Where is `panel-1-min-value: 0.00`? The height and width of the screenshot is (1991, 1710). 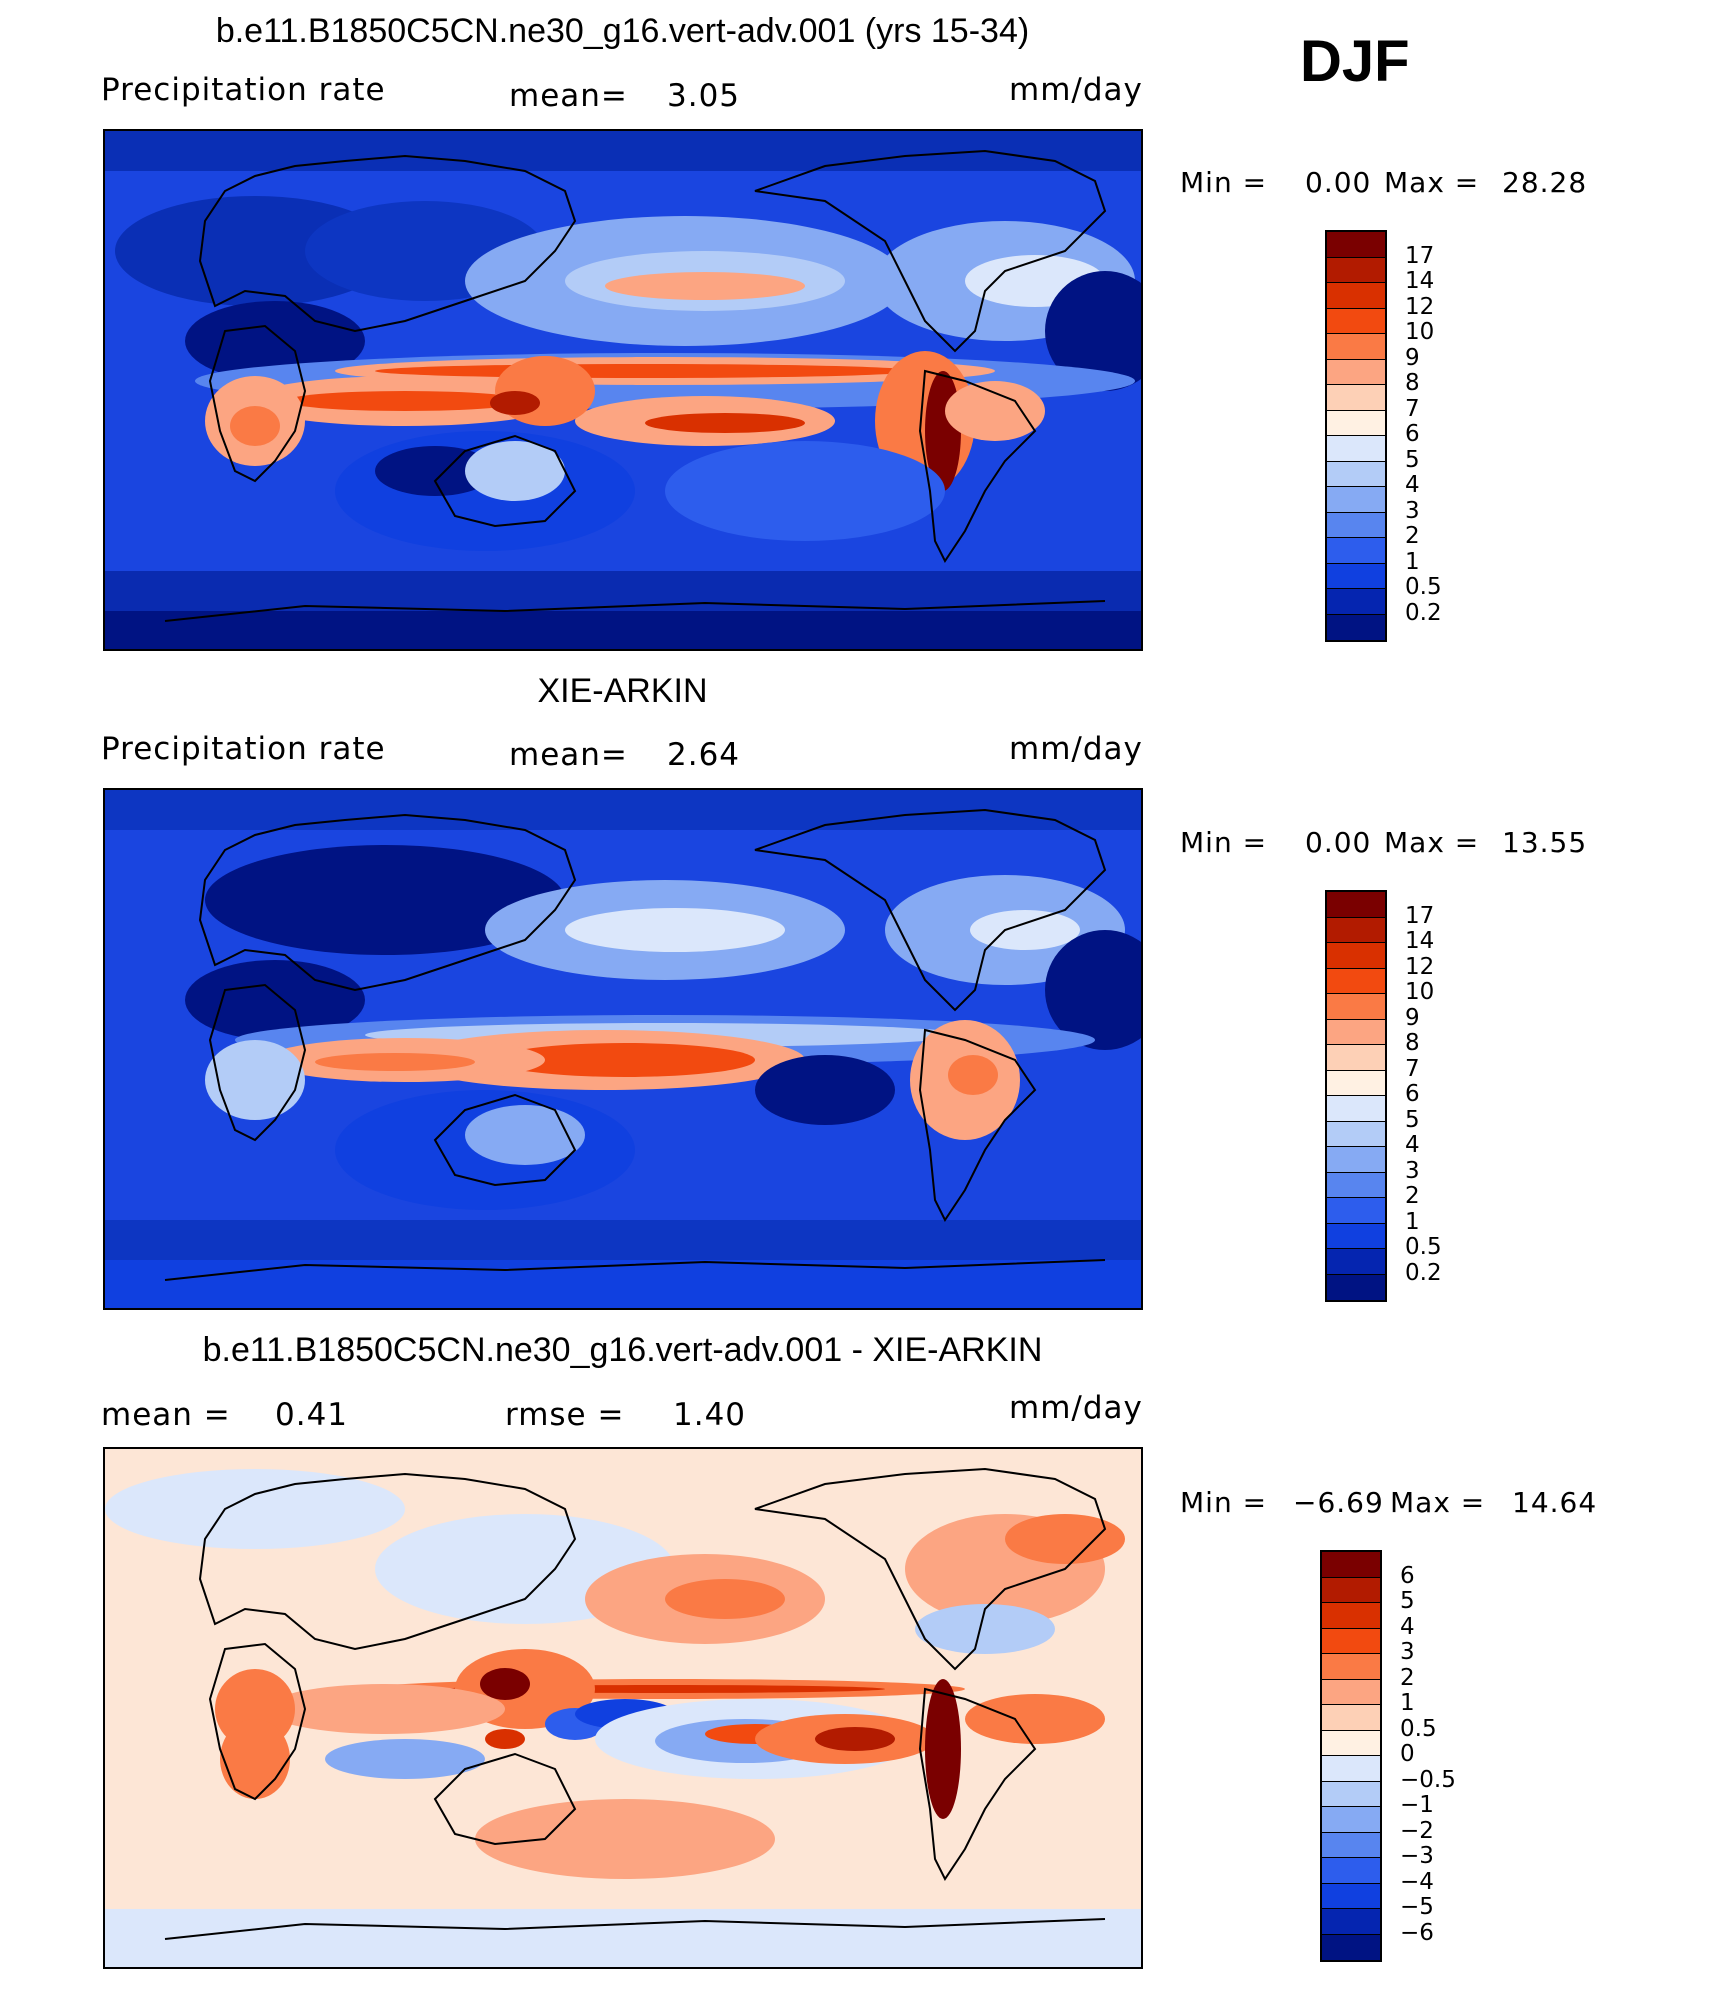
panel-1-min-value: 0.00 is located at coordinates (1338, 182).